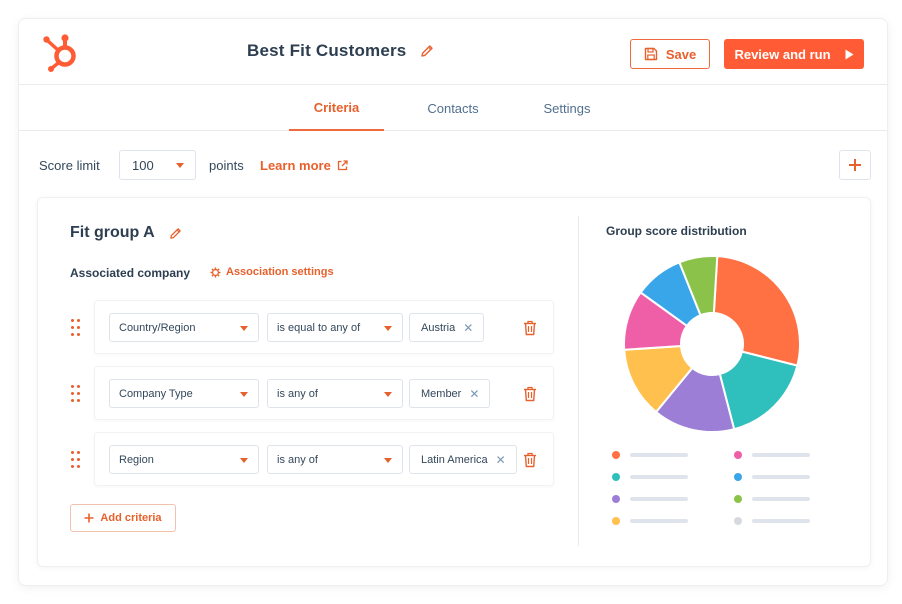  What do you see at coordinates (578, 381) in the screenshot?
I see `divider` at bounding box center [578, 381].